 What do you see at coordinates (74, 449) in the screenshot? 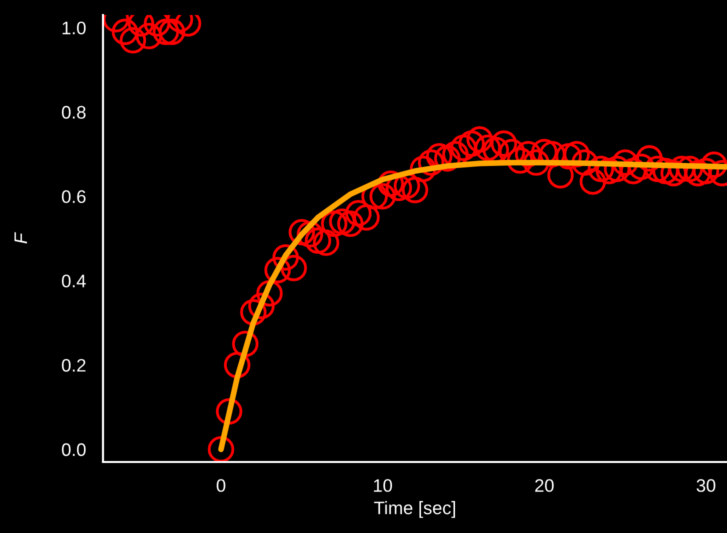
I see `y-tick-label: 0.0` at bounding box center [74, 449].